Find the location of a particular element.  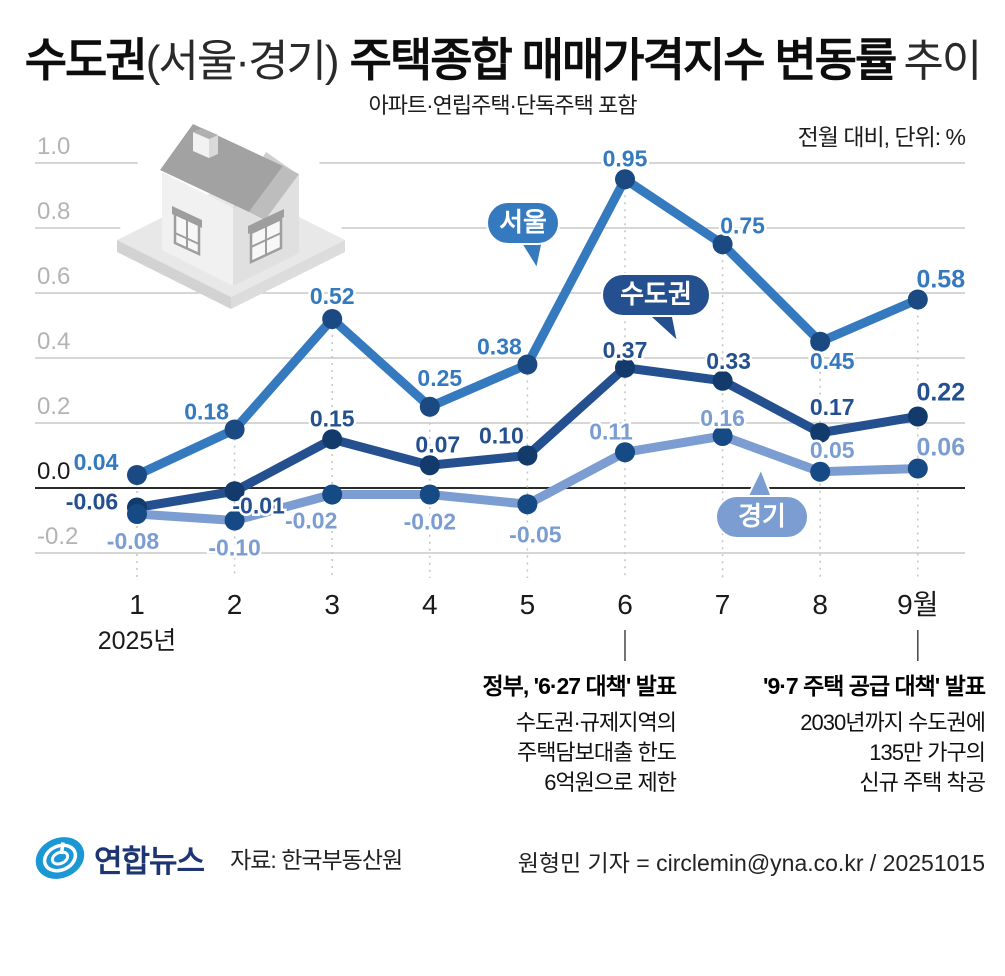

gyeonggi-value-label: 0.05 is located at coordinates (832, 450).